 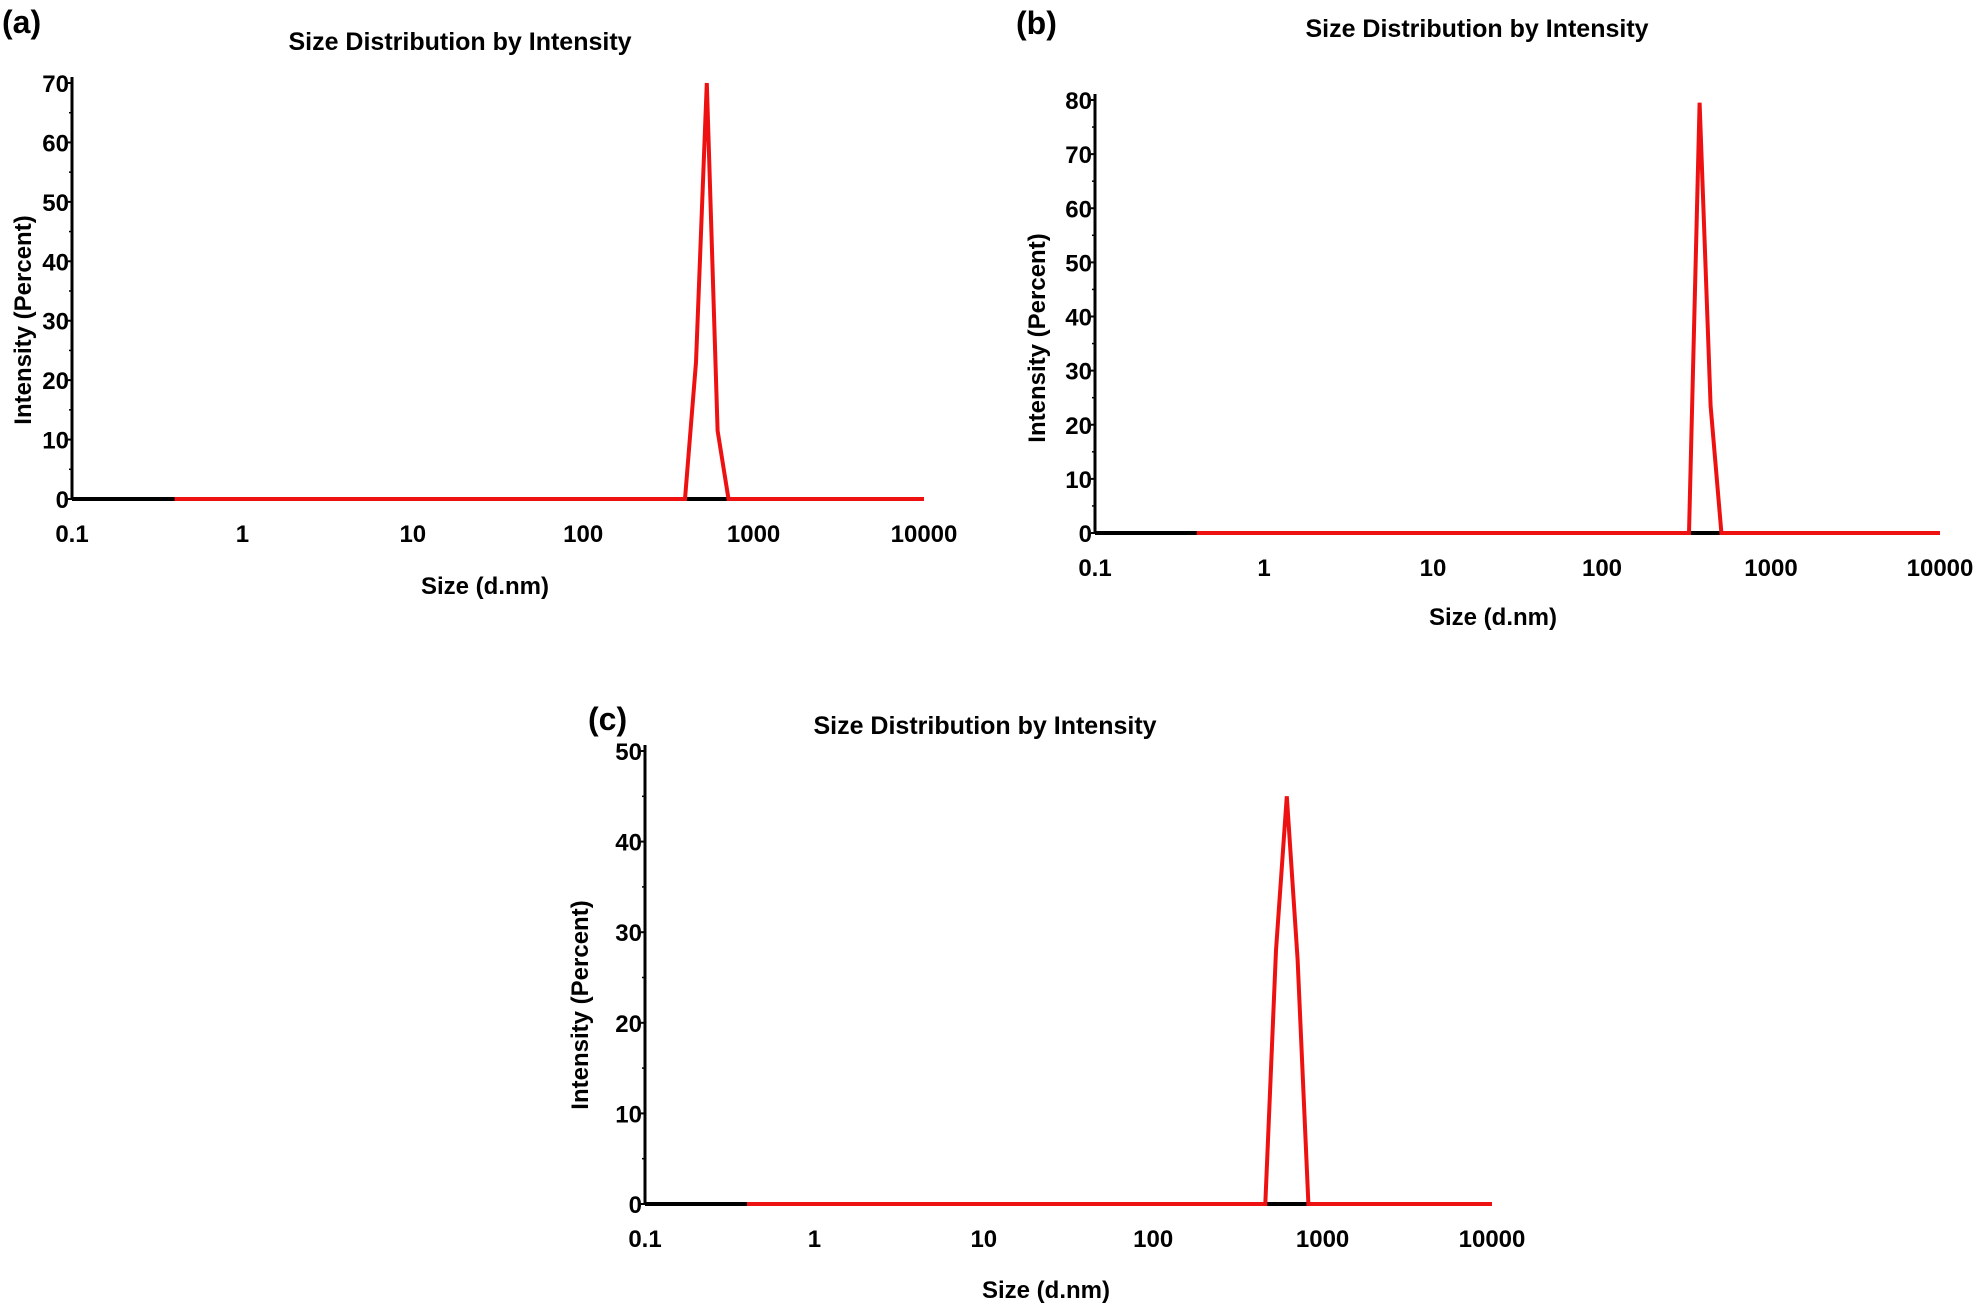 I want to click on y-tick-label-a: 70, so click(x=55, y=84).